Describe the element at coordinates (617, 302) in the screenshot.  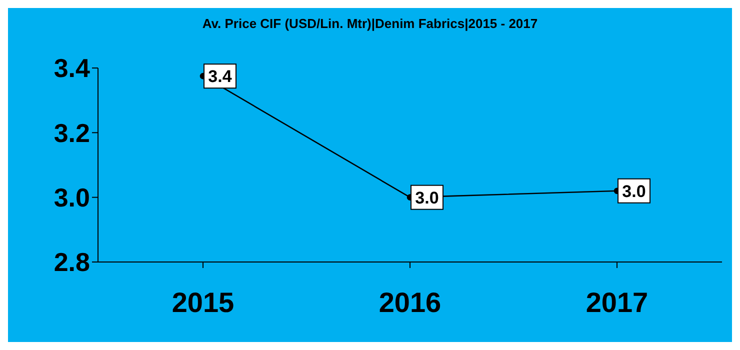
I see `x-tick-label: 2017` at that location.